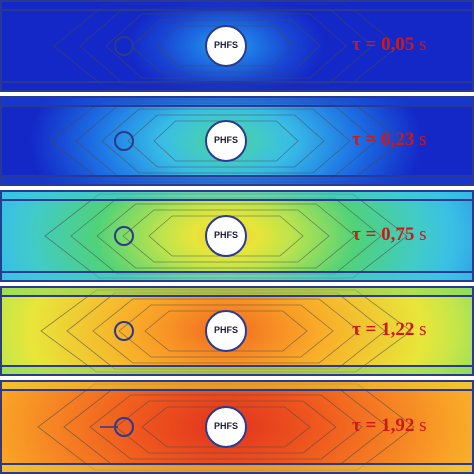 This screenshot has width=474, height=474. Describe the element at coordinates (398, 234) in the screenshot. I see `tau-value: 0,75` at that location.